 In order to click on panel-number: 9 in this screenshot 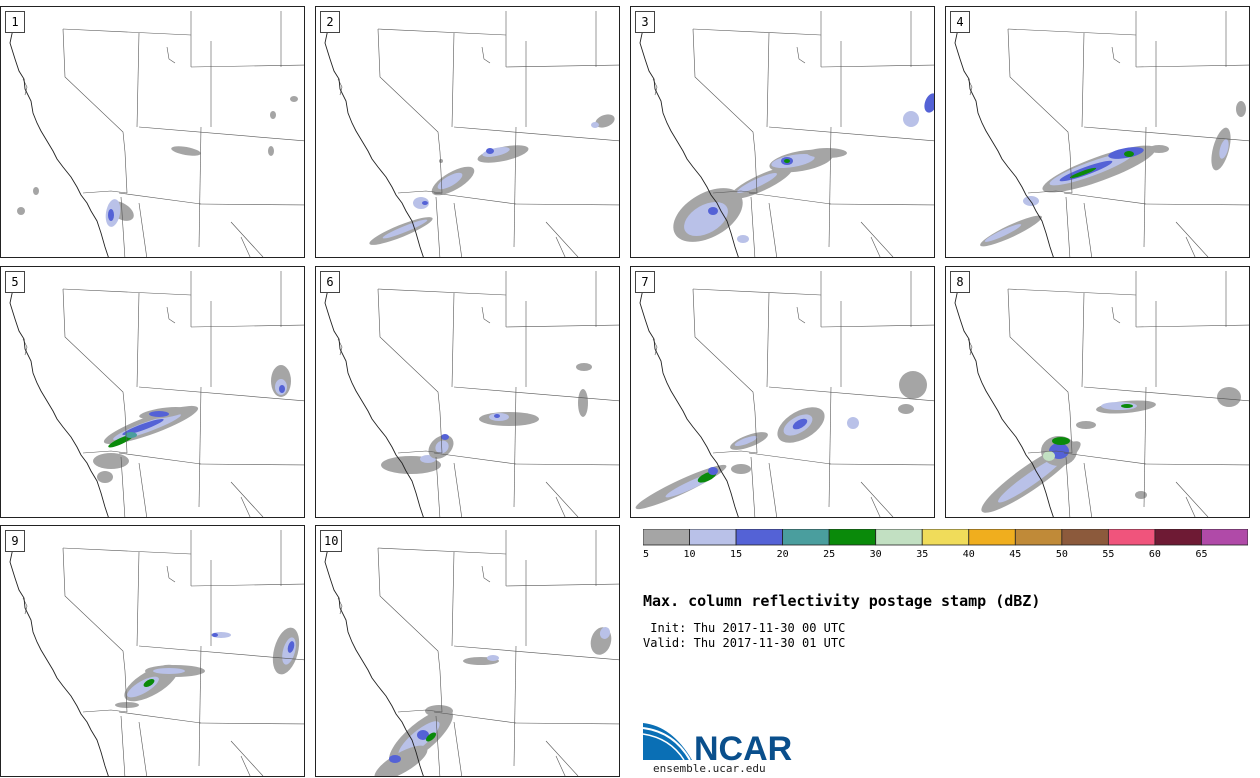, I will do `click(15, 541)`.